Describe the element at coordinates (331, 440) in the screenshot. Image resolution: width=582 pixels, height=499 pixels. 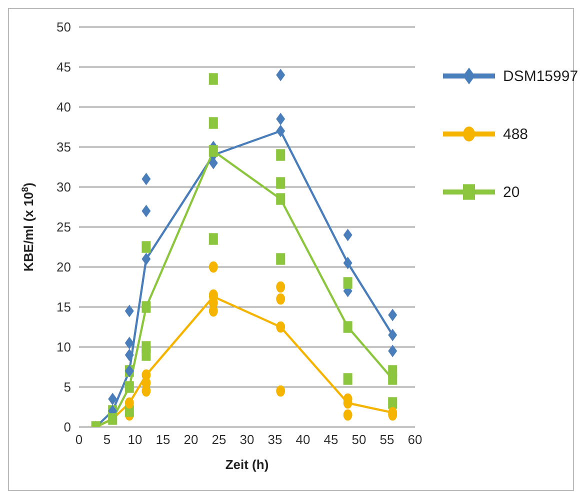
I see `x-tick-label: 45` at that location.